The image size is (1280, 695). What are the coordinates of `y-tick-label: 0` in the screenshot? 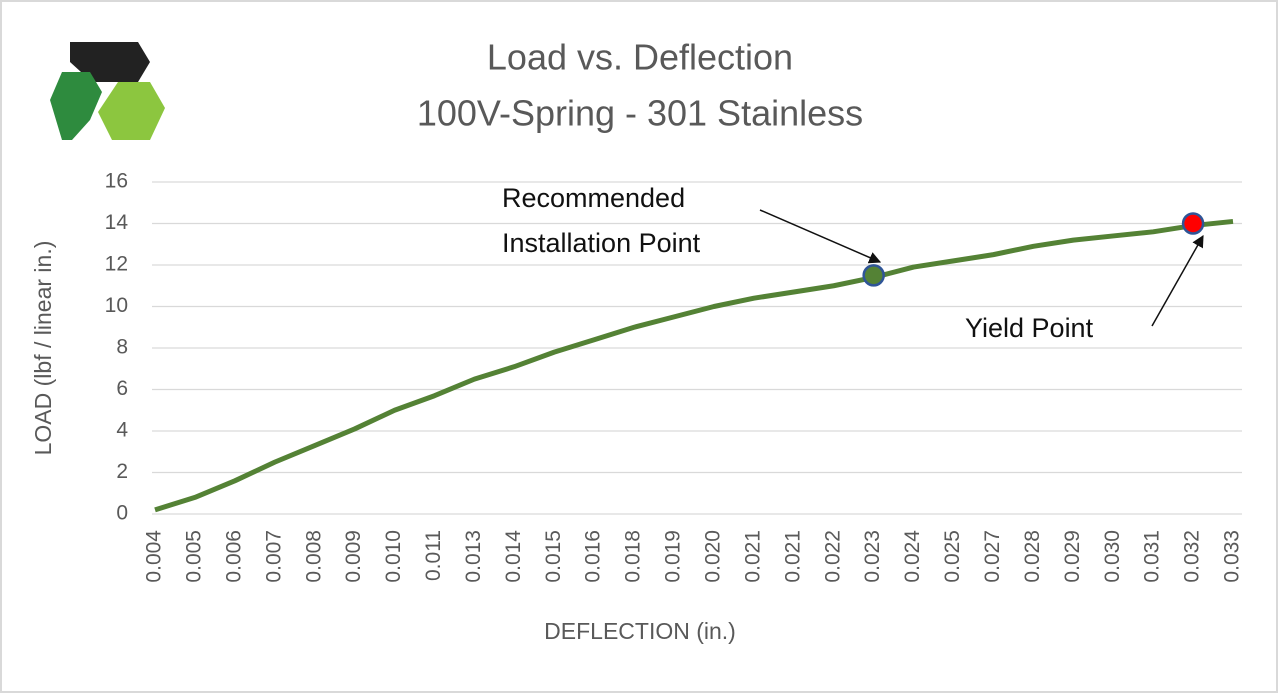 It's located at (122, 513).